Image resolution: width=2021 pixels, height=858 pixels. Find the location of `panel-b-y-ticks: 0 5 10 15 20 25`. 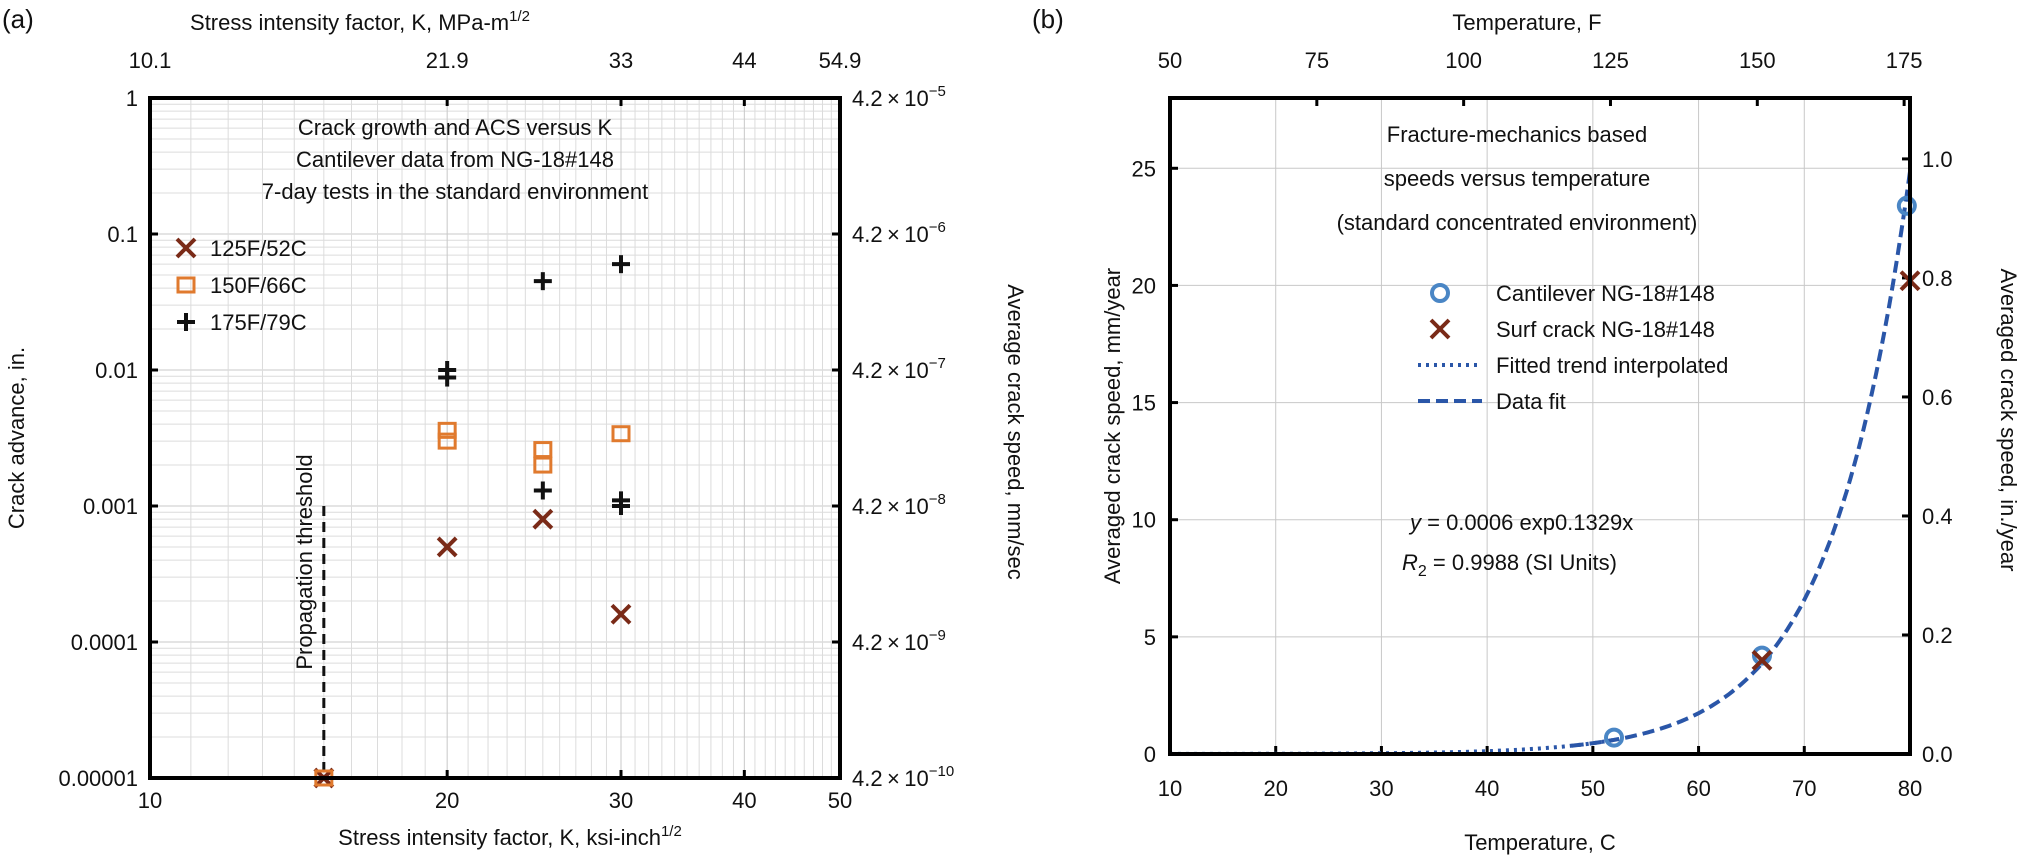

panel-b-y-ticks: 0 5 10 15 20 25 is located at coordinates (1155, 461).